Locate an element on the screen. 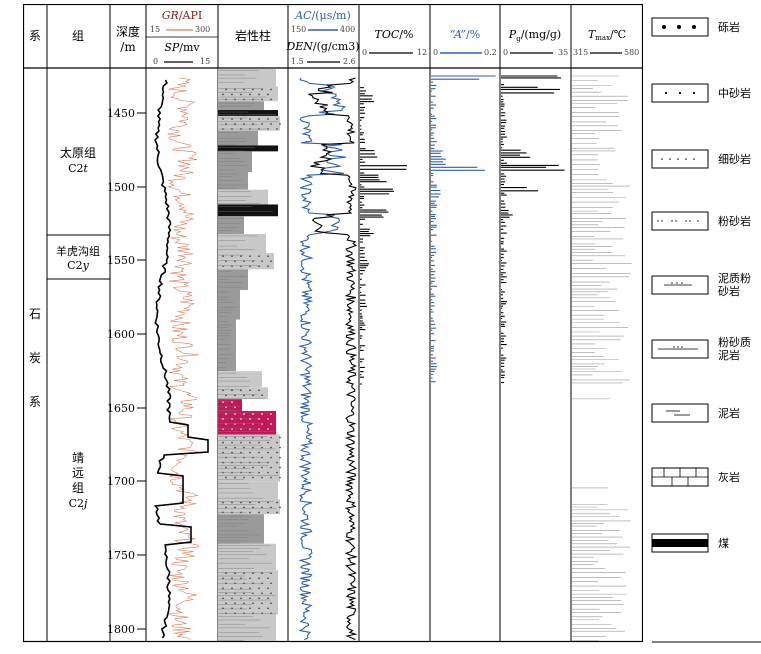 This screenshot has height=654, width=761. legend-label: 中砂岩 is located at coordinates (734, 93).